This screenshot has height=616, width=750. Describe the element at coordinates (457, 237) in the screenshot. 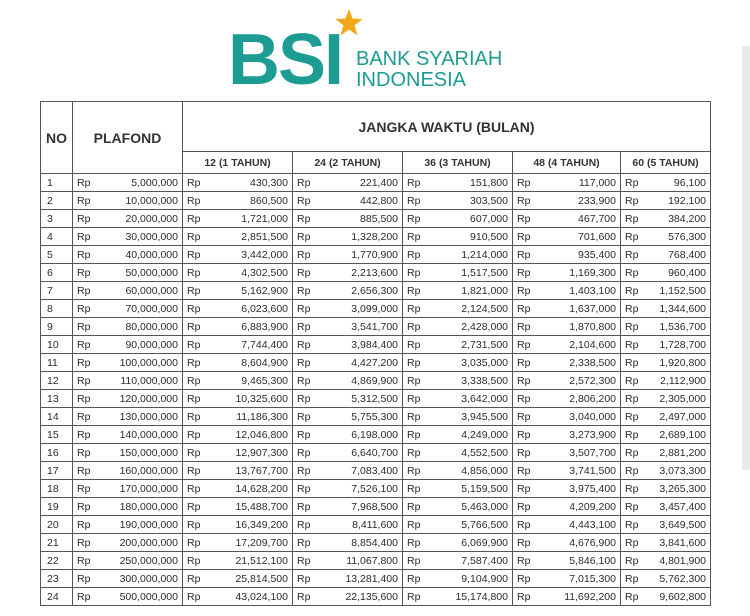

I see `cell-content: Rp 910,500` at that location.